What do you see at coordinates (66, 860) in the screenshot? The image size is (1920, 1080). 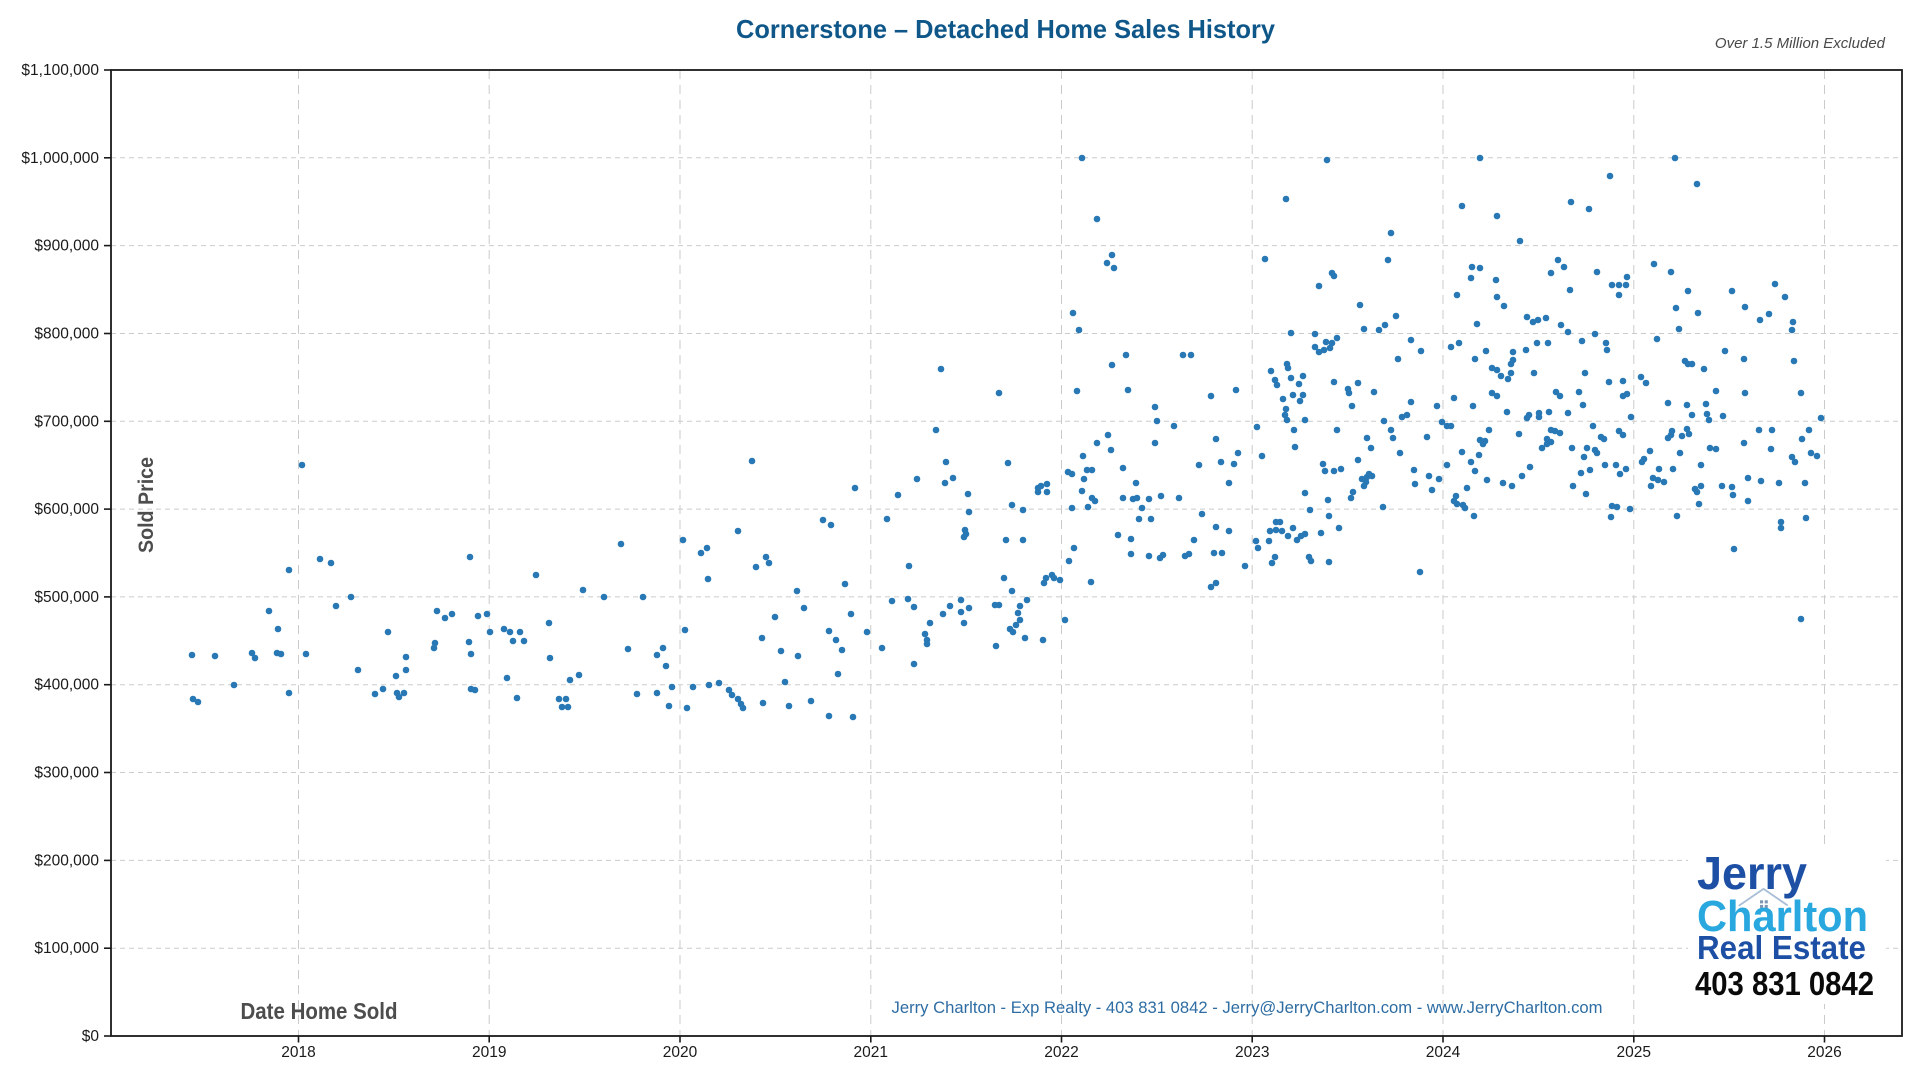 I see `svg-text: $200,000` at bounding box center [66, 860].